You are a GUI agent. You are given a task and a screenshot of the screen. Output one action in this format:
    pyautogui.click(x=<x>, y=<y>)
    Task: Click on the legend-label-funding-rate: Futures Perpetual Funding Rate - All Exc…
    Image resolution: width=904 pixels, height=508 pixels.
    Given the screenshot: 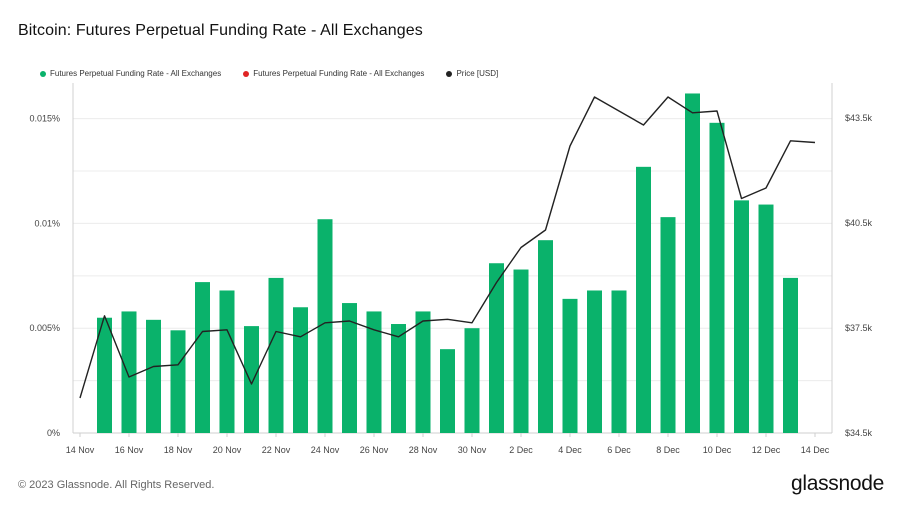 What is the action you would take?
    pyautogui.click(x=136, y=73)
    